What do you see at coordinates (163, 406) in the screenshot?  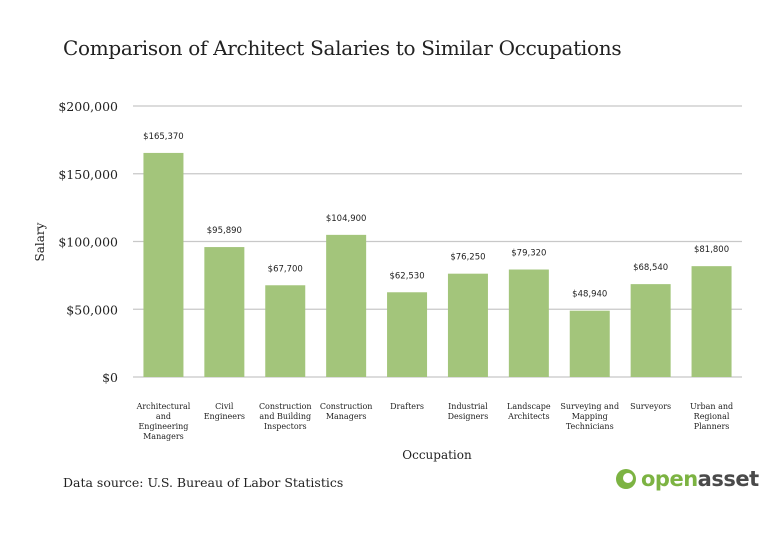 I see `x-tick-label: Architectural` at bounding box center [163, 406].